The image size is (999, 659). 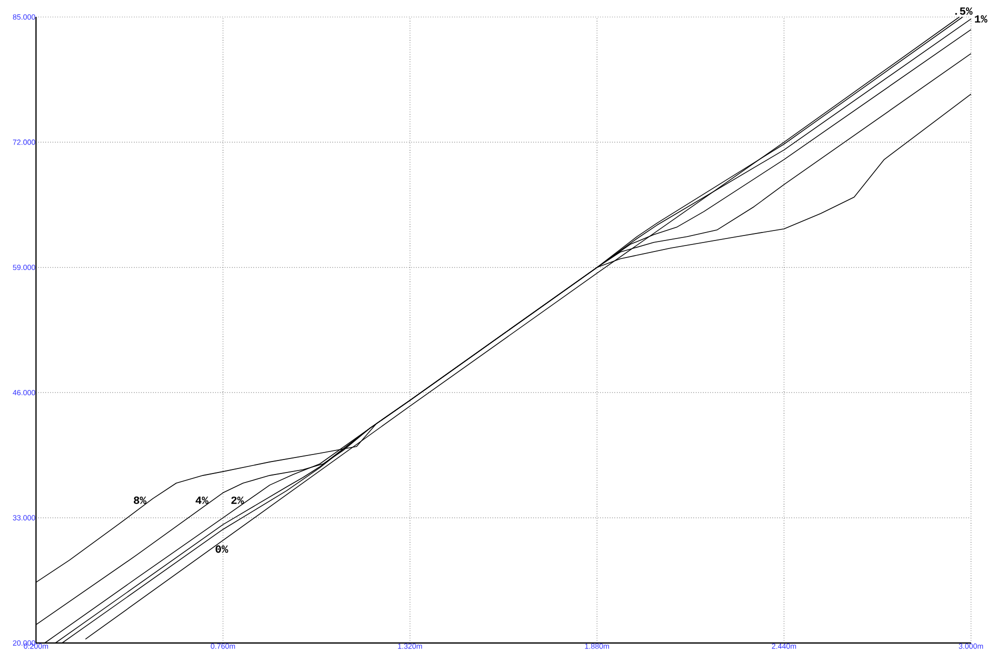 What do you see at coordinates (981, 19) in the screenshot?
I see `series-label: 1%` at bounding box center [981, 19].